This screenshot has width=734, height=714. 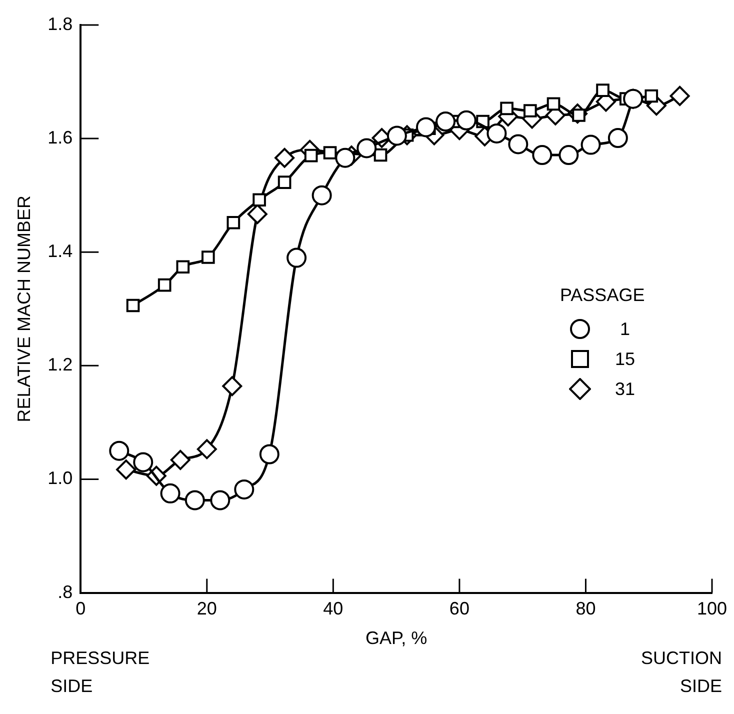 I want to click on x-tick-label: 100, so click(x=712, y=608).